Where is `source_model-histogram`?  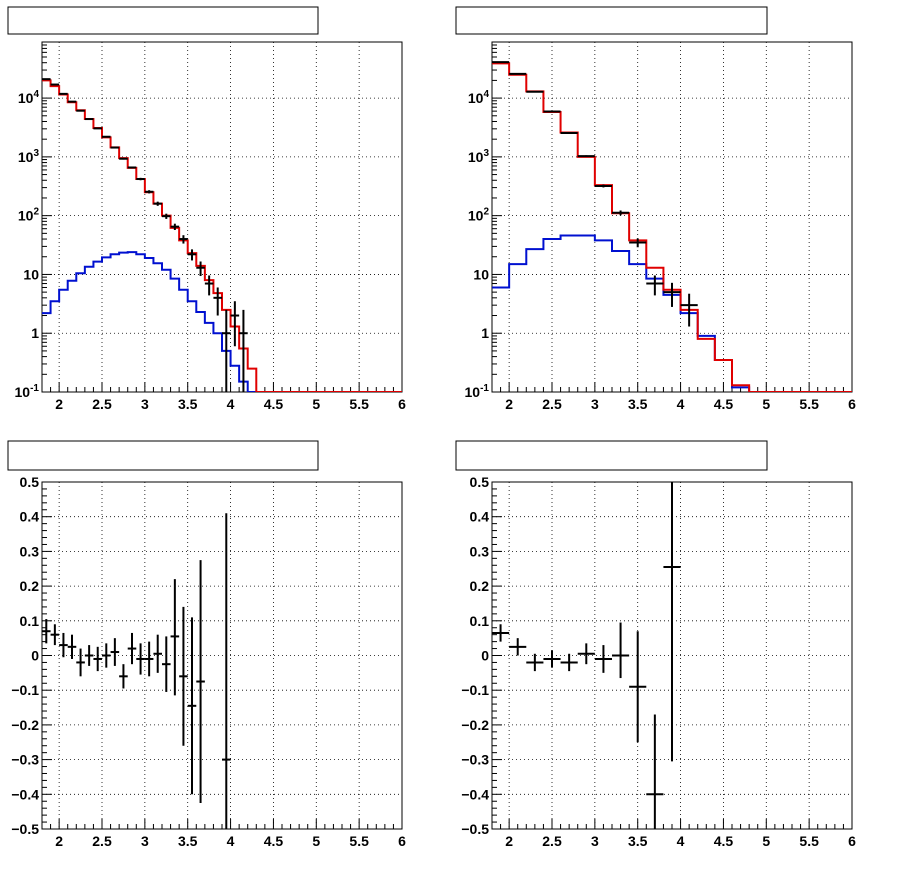
source_model-histogram is located at coordinates (222, 321).